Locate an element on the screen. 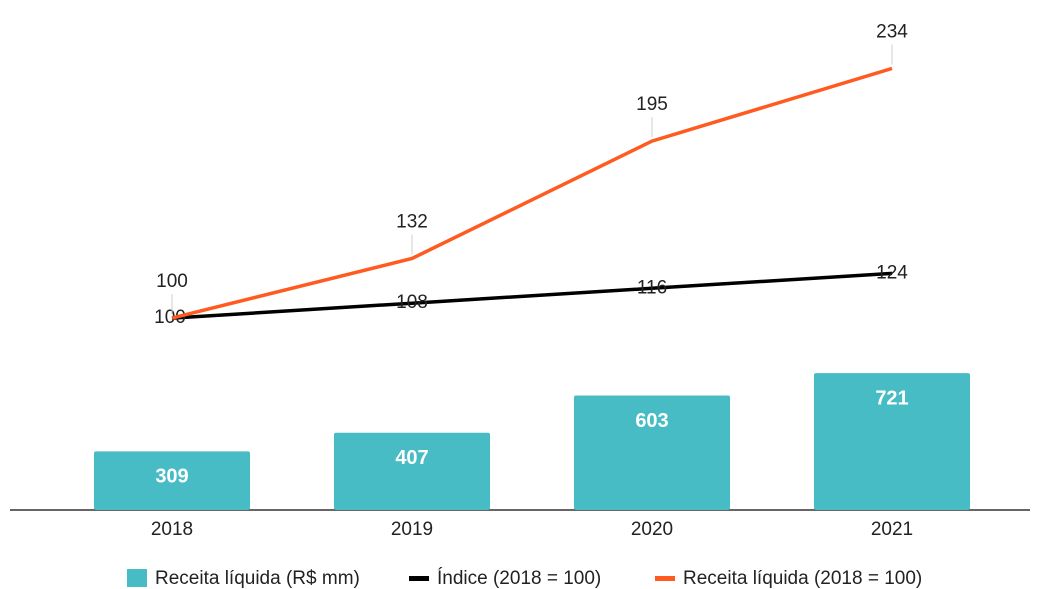  line-label: 195 is located at coordinates (652, 104).